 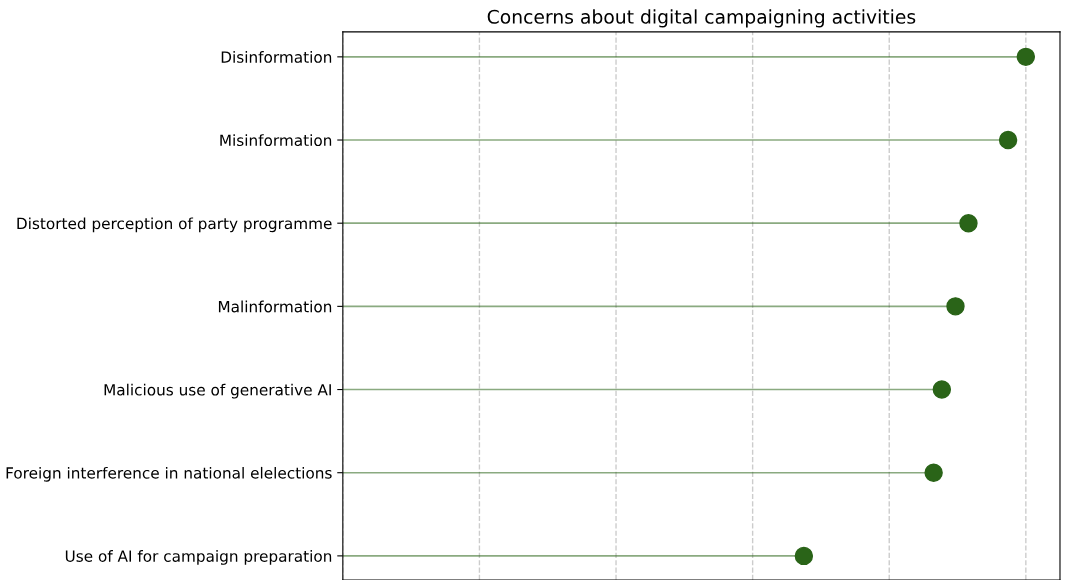 What do you see at coordinates (169, 474) in the screenshot?
I see `y-tick-label: Foreign interference in national elelections` at bounding box center [169, 474].